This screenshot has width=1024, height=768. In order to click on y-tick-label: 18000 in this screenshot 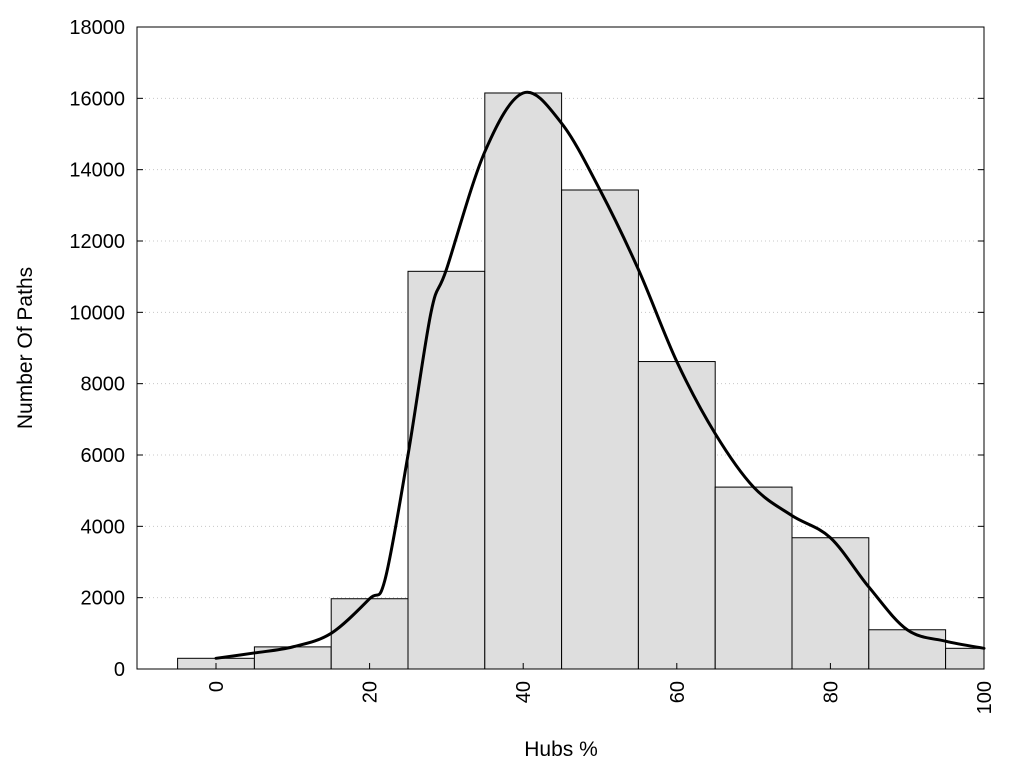, I will do `click(97, 28)`.